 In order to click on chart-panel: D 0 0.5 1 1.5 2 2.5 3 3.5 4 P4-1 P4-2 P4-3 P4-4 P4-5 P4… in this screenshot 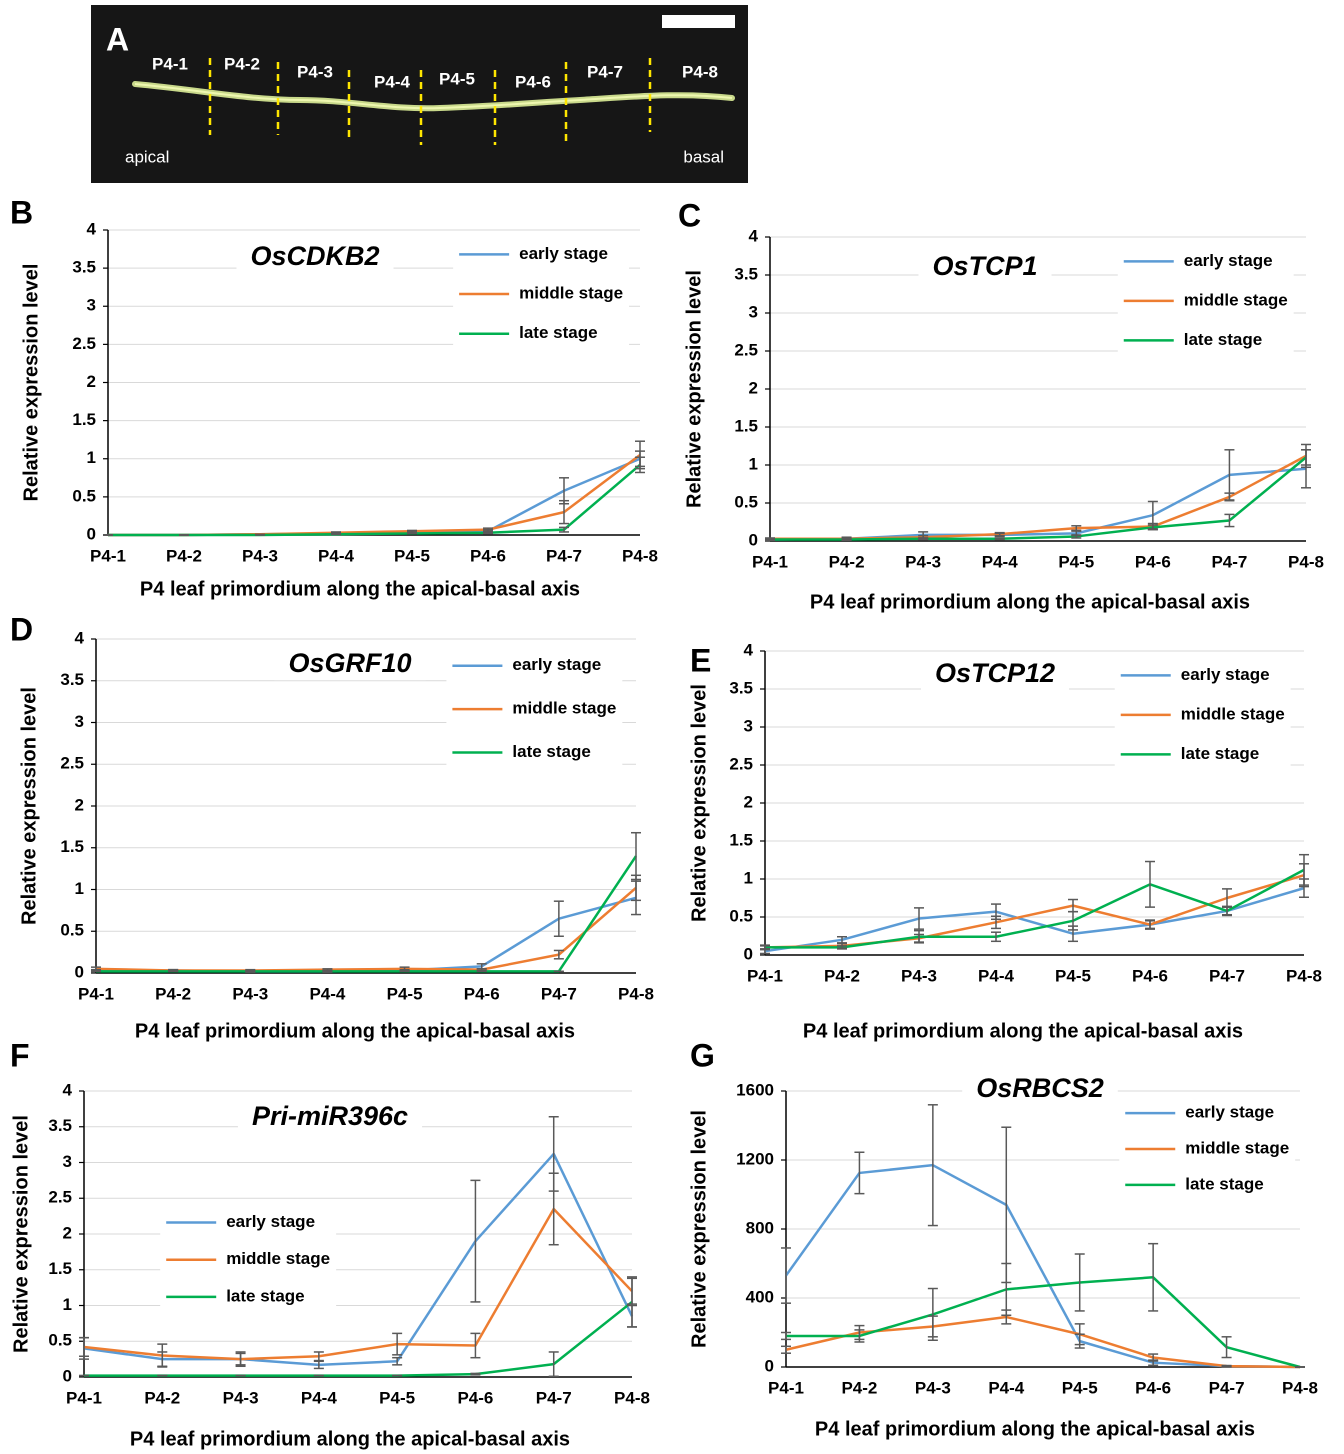, I will do `click(332, 826)`.